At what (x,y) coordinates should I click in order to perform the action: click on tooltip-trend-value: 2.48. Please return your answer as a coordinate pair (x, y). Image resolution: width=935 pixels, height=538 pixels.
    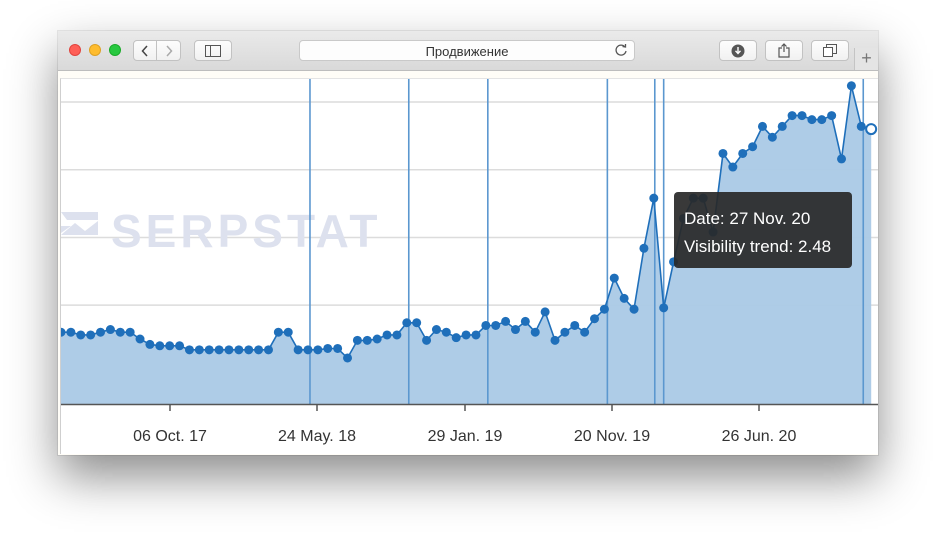
    Looking at the image, I should click on (815, 246).